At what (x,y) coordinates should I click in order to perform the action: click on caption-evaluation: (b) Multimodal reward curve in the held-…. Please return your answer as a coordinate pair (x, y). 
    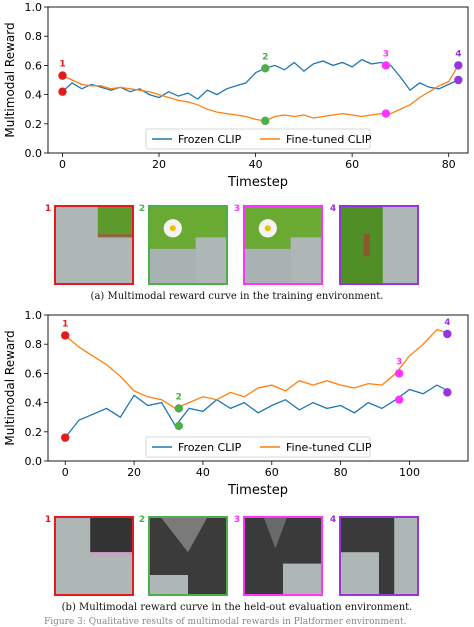
    Looking at the image, I should click on (237, 607).